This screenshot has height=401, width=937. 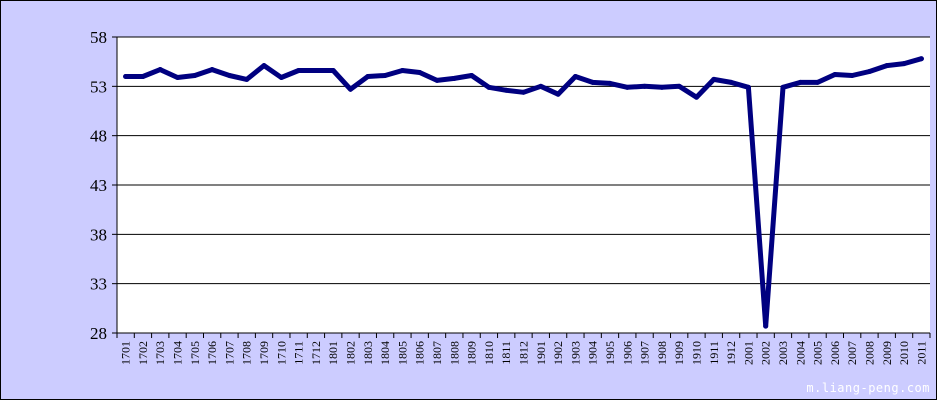 I want to click on x-tick-label: 1909, so click(x=679, y=353).